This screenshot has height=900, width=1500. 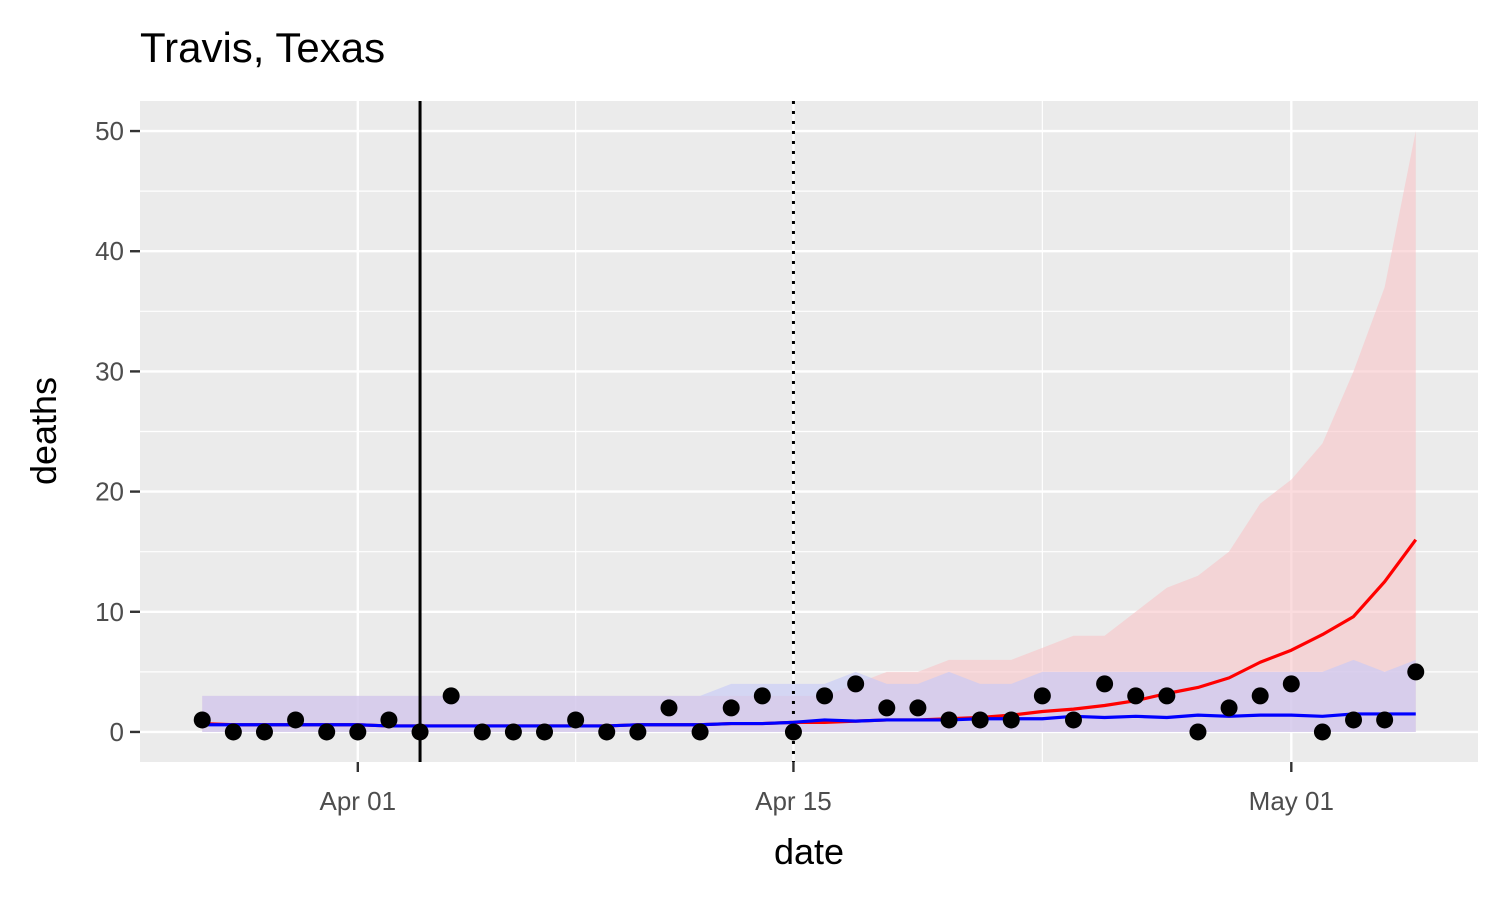 I want to click on y-axis: 0 10 20 30 40 50, so click(x=117, y=431).